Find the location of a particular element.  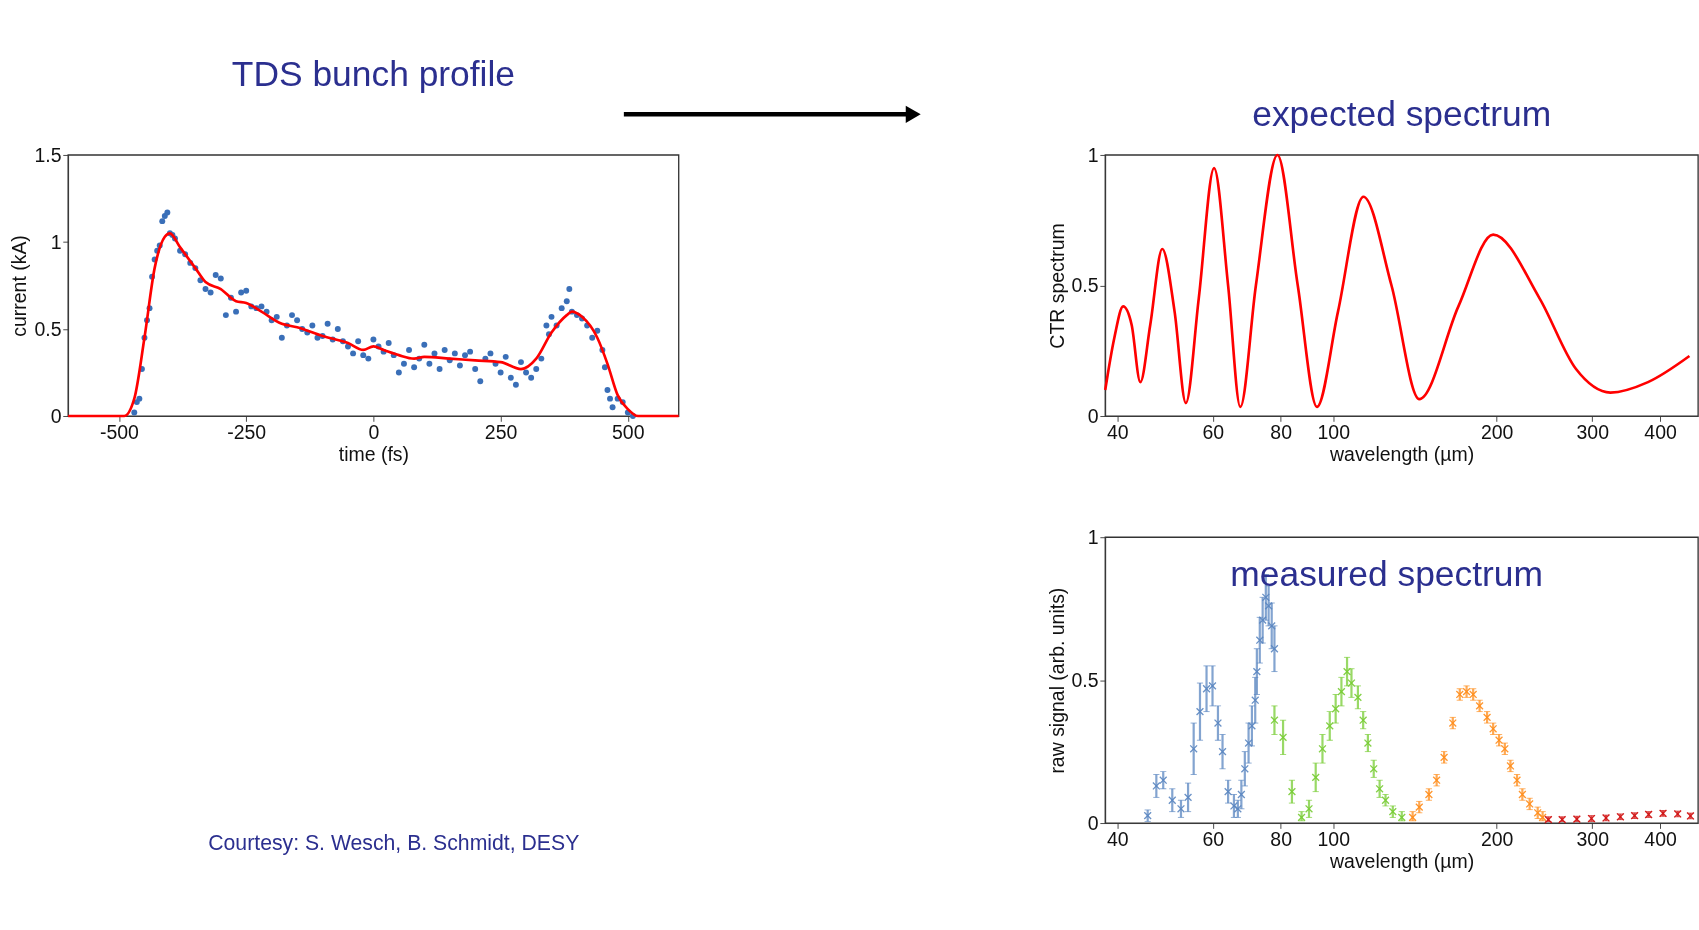

x-tick-label: 500 is located at coordinates (628, 431).